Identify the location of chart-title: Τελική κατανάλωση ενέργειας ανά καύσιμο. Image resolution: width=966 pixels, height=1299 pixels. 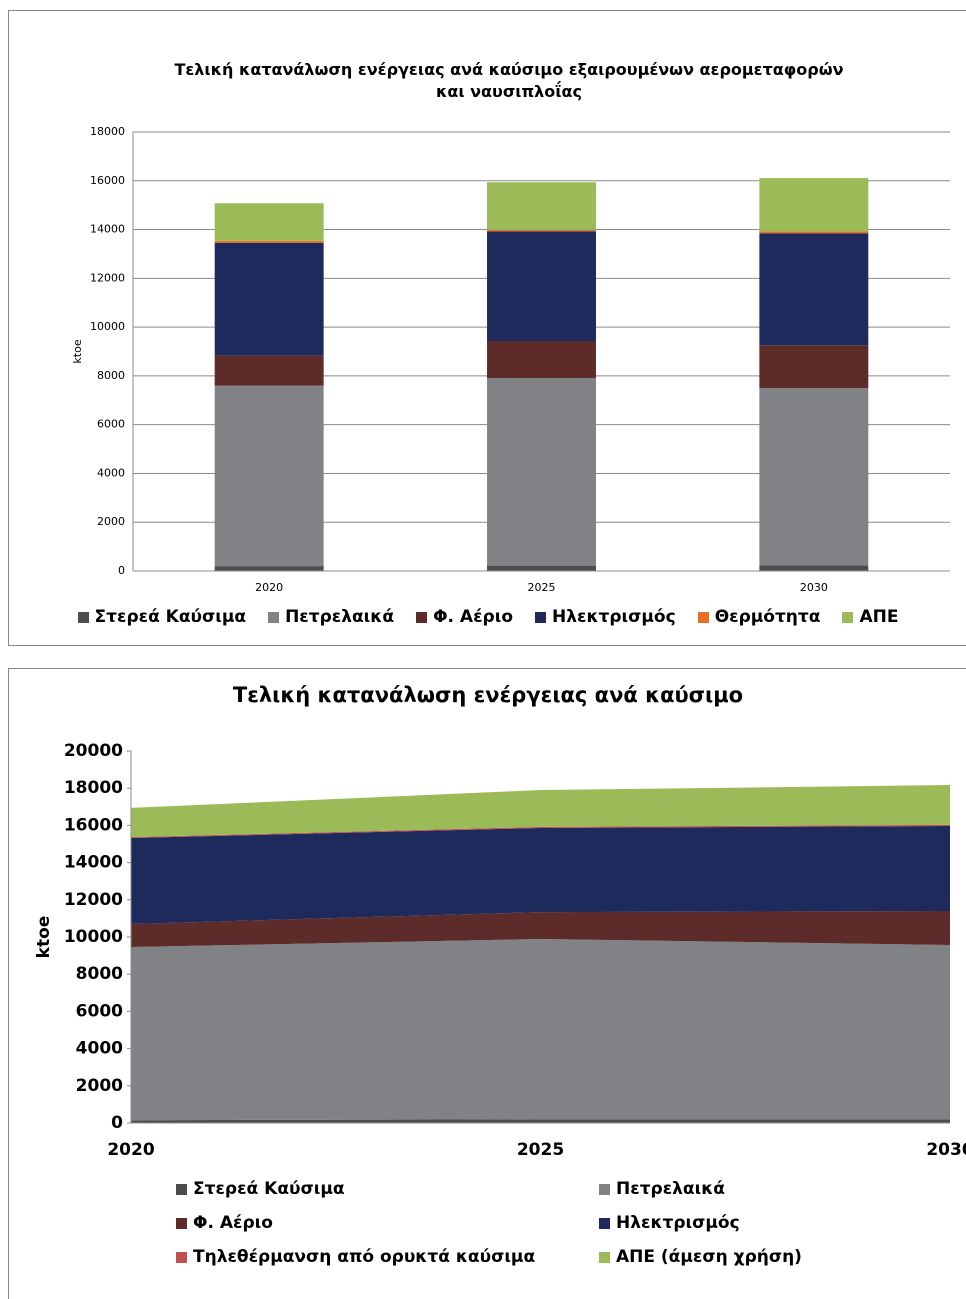
(488, 695).